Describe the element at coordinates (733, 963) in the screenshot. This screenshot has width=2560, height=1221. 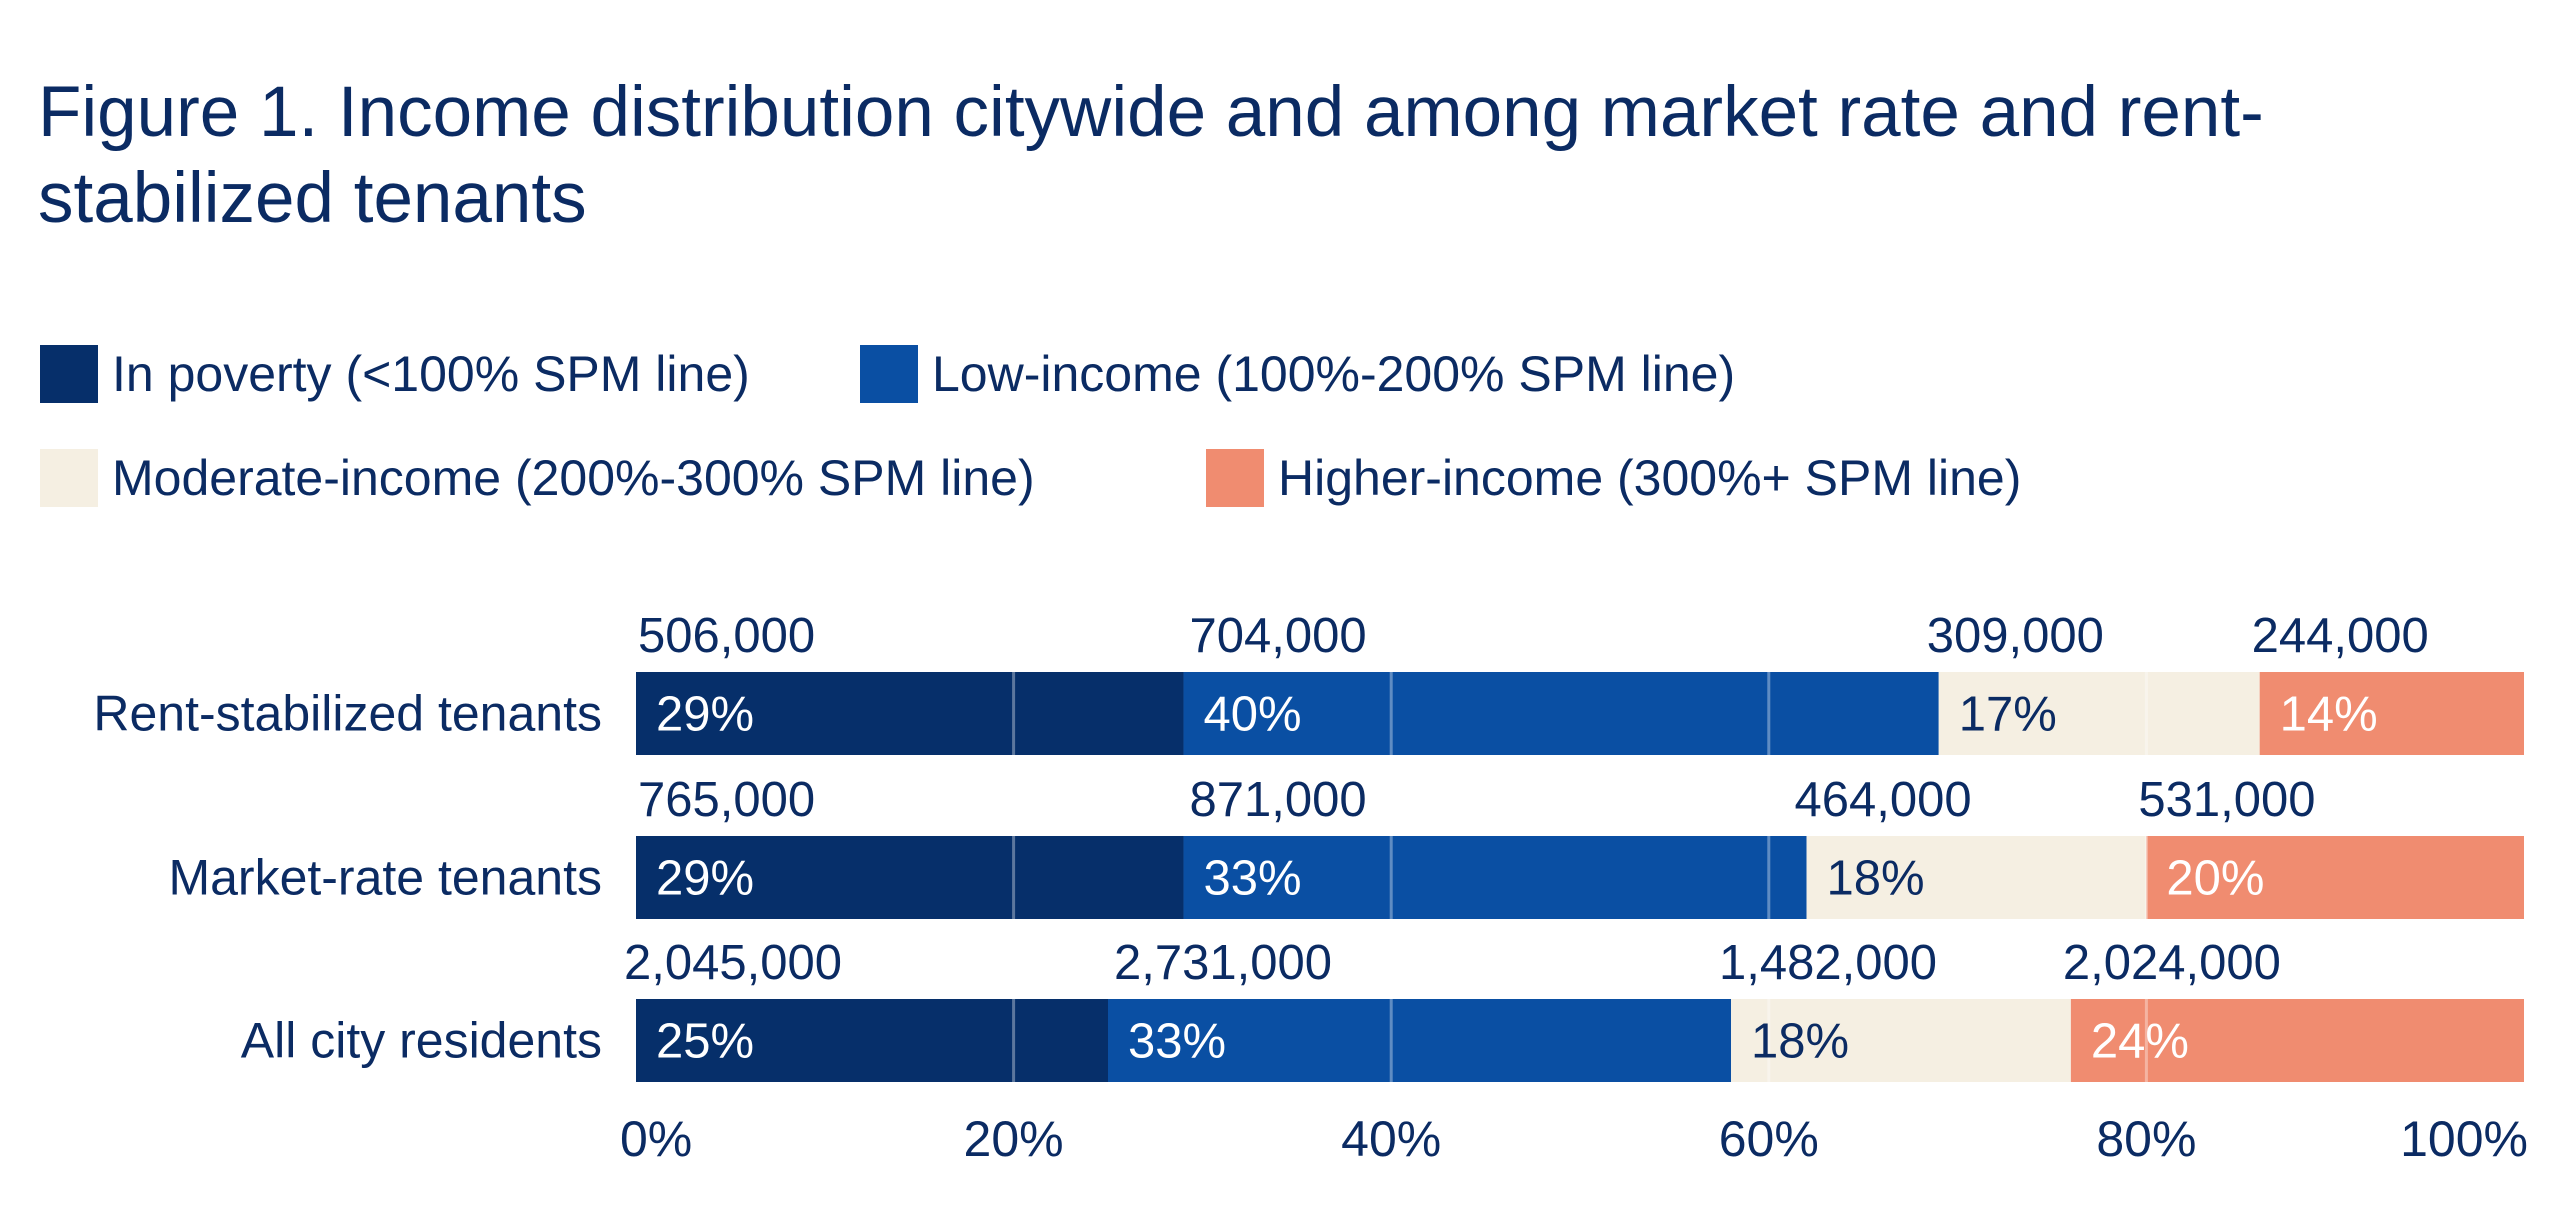
I see `count-label-all-city-residents-0: 2,045,000` at that location.